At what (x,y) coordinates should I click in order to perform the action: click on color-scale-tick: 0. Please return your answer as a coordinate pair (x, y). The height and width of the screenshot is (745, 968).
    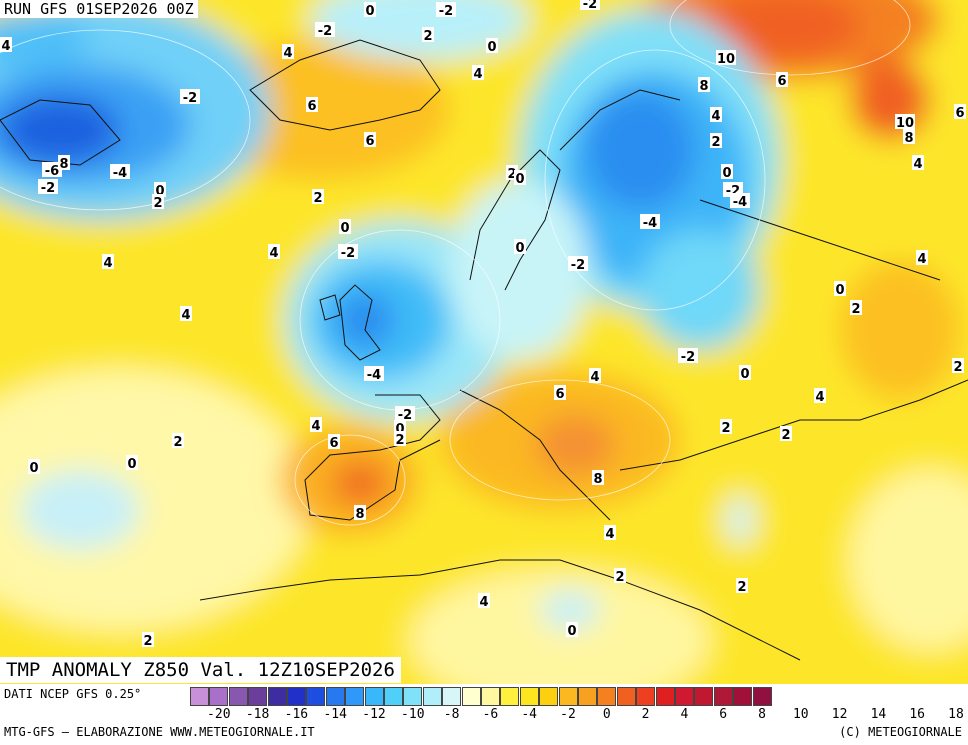
    Looking at the image, I should click on (606, 714).